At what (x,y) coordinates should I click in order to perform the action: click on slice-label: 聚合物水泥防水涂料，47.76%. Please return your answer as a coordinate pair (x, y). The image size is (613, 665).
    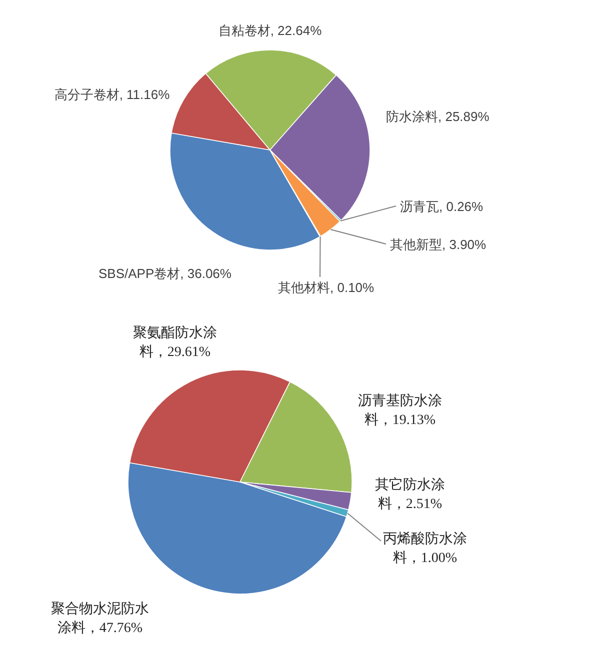
    Looking at the image, I should click on (100, 619).